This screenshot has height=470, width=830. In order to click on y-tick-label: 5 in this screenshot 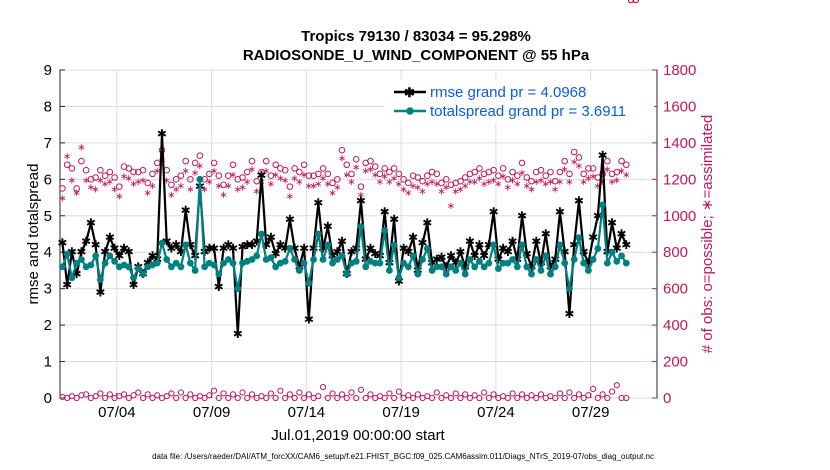, I will do `click(48, 216)`.